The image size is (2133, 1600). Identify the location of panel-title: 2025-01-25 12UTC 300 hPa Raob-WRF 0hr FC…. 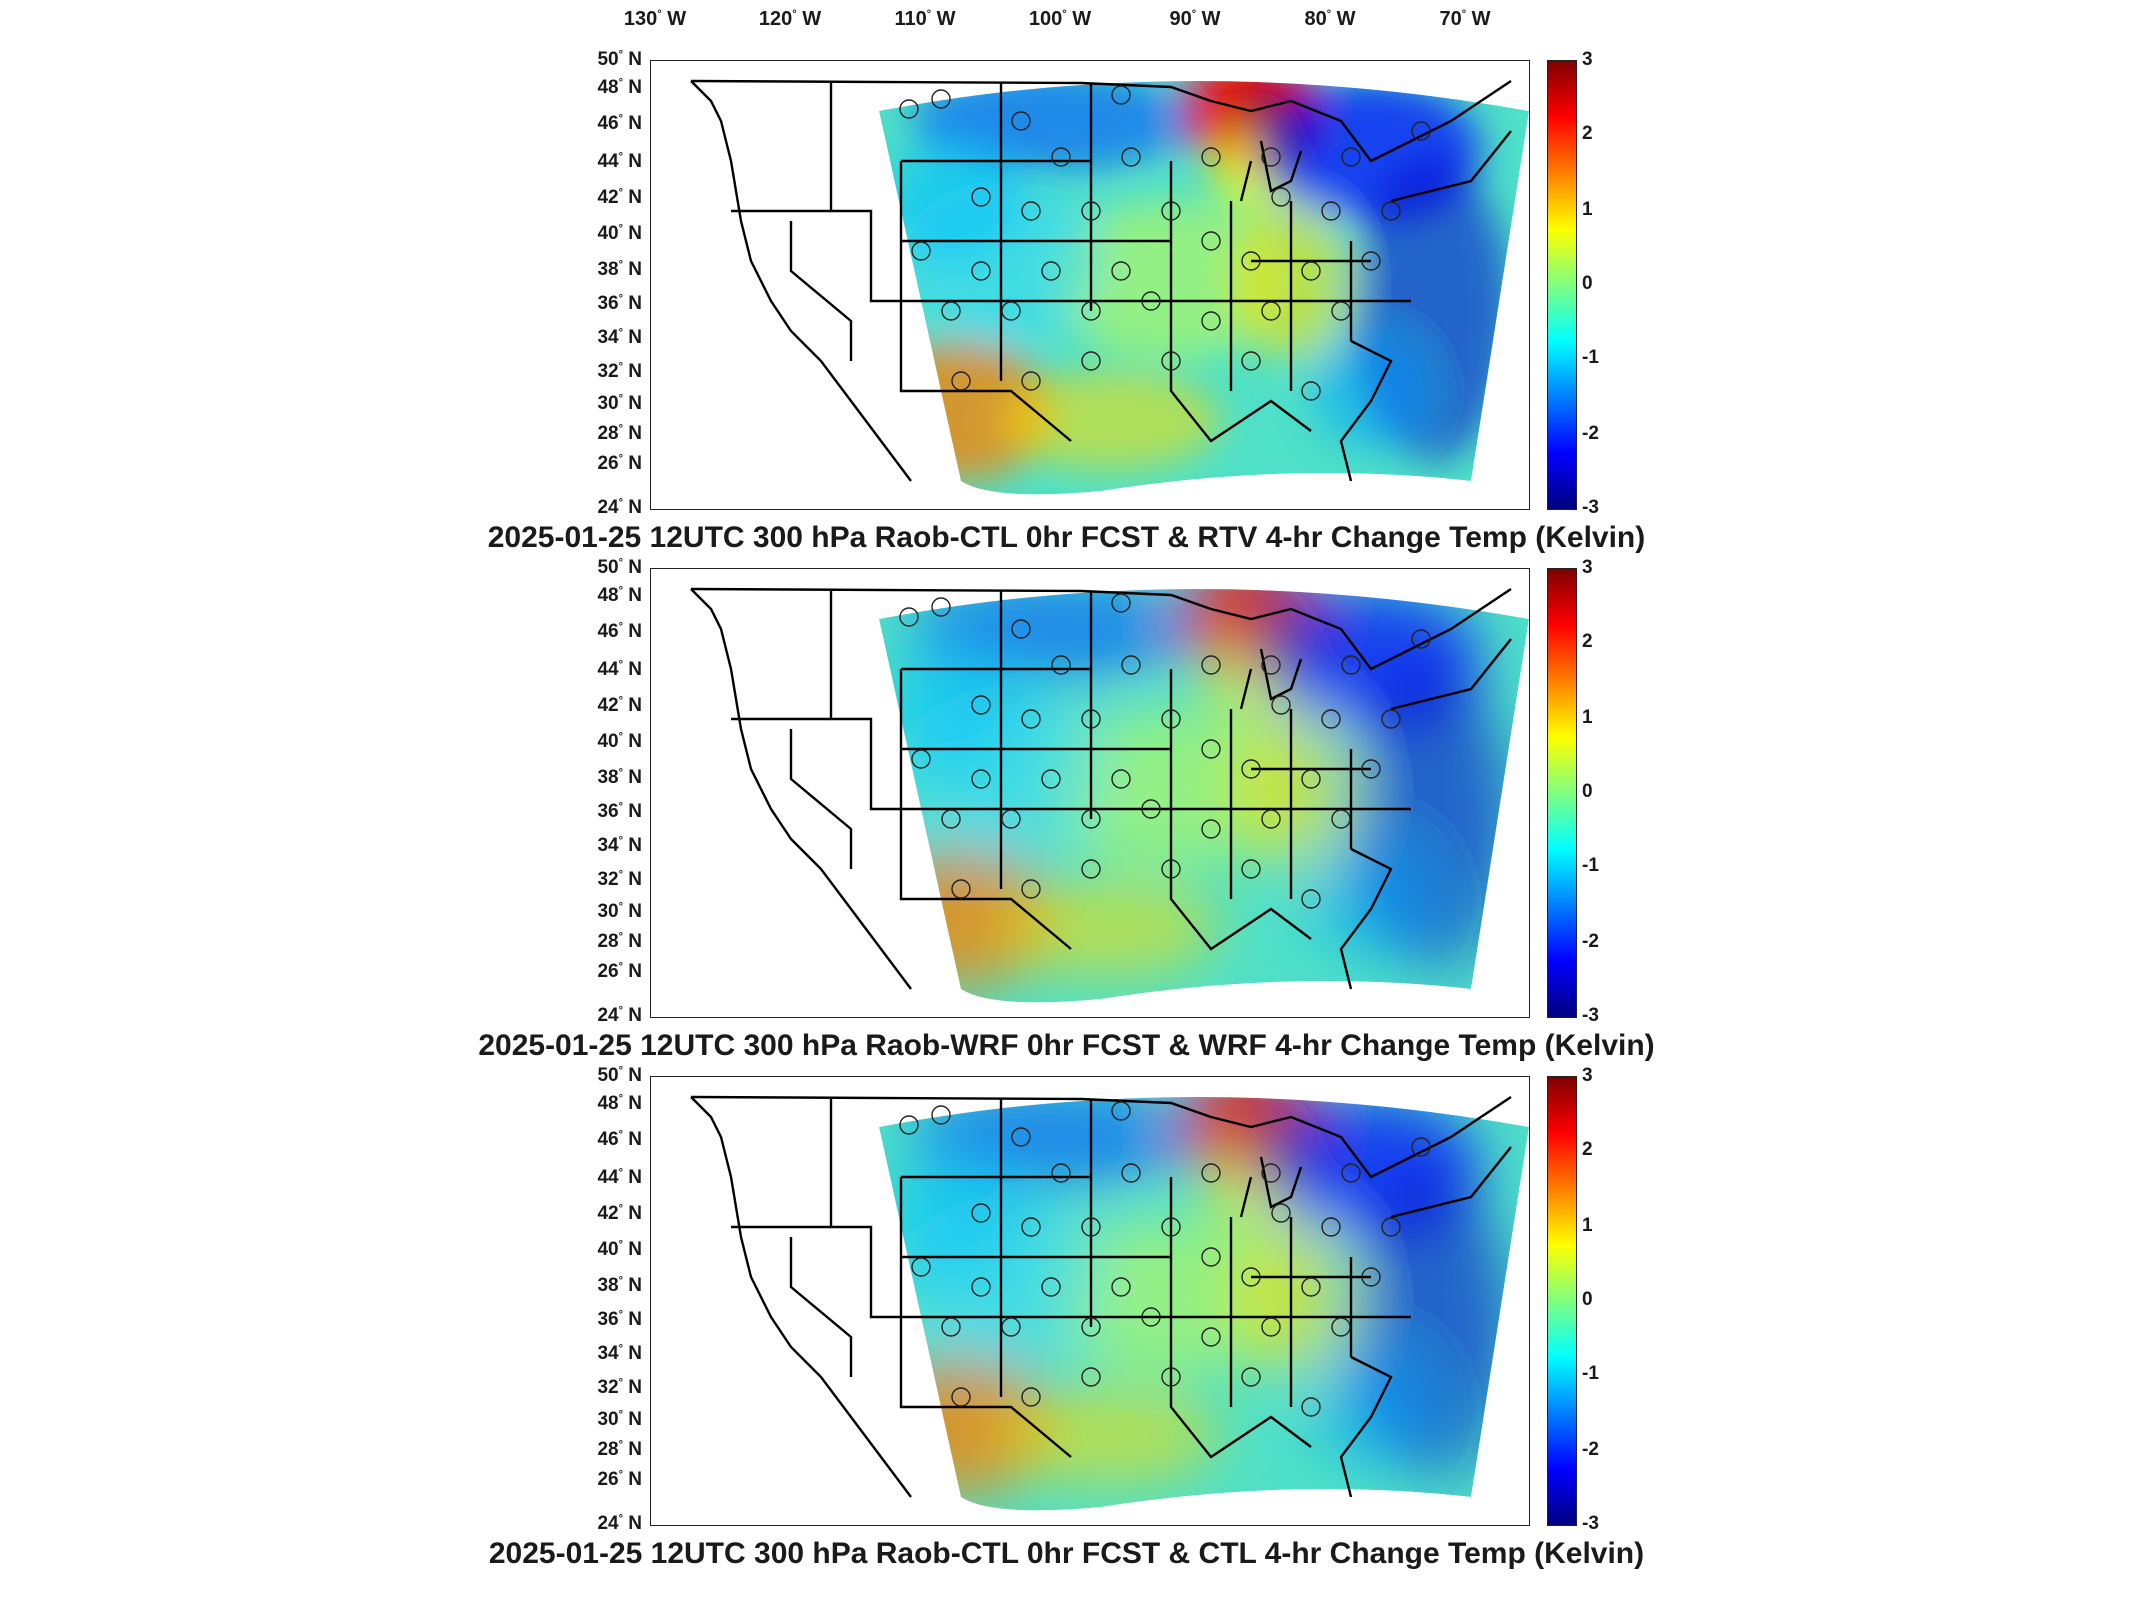
(1066, 1045).